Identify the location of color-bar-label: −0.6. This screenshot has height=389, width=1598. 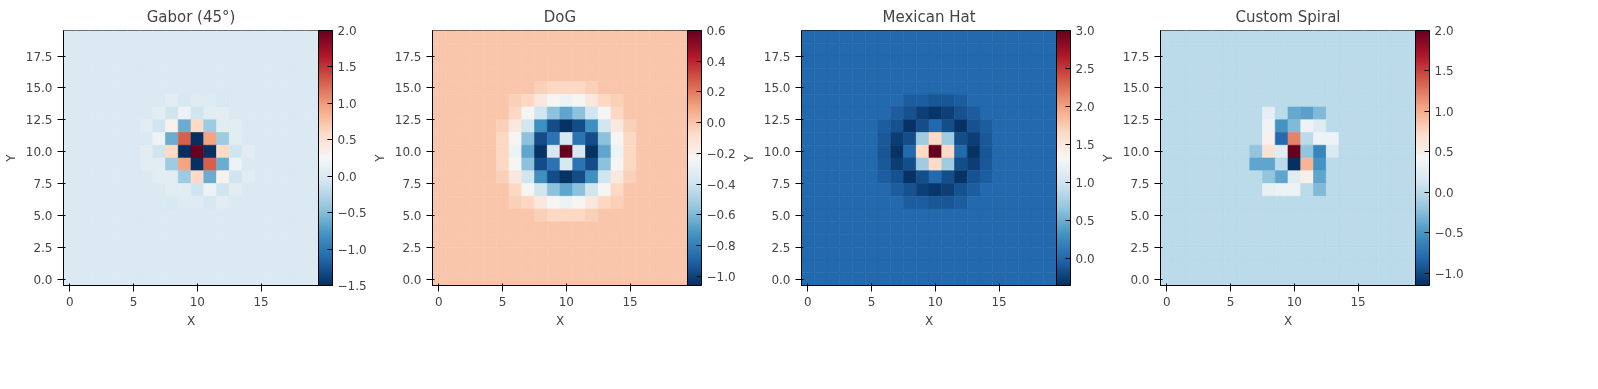
(721, 215).